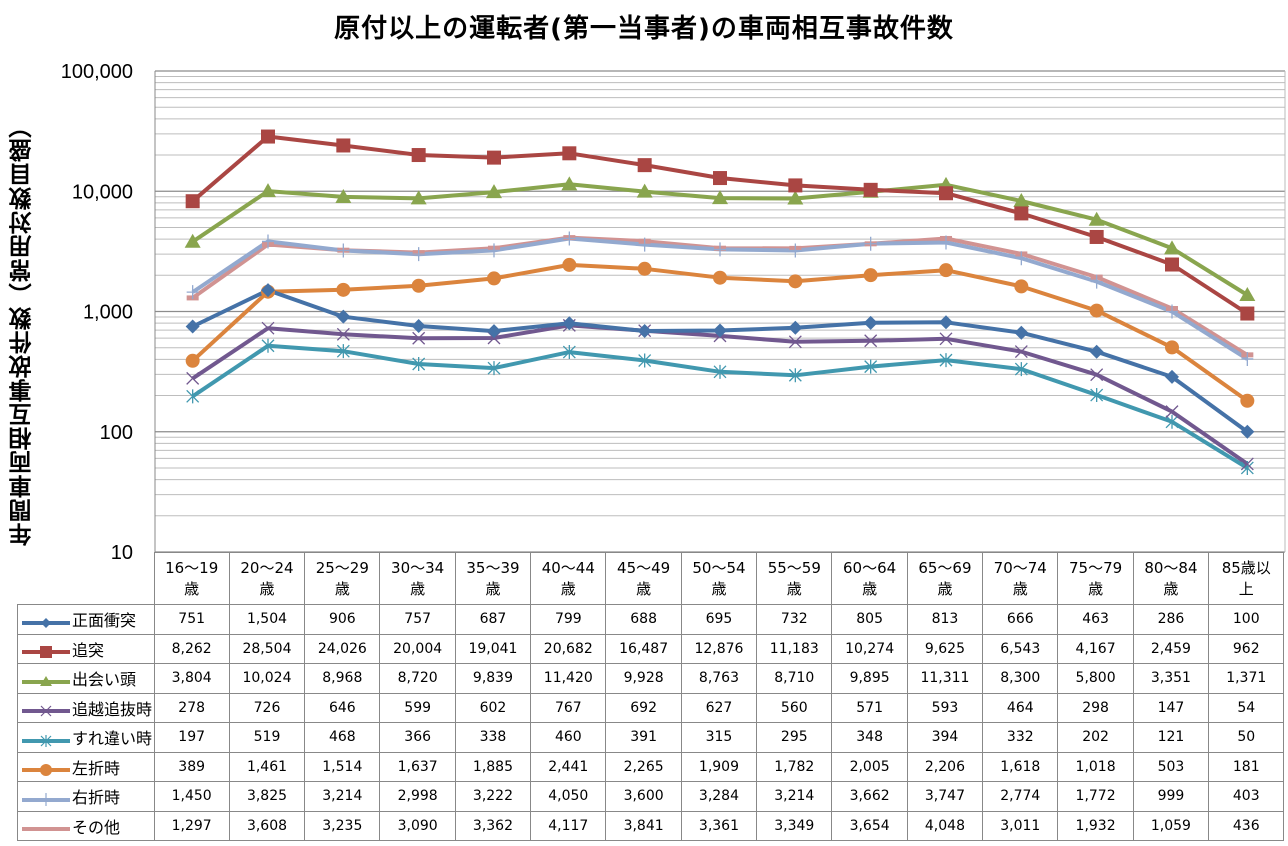 The image size is (1288, 846). Describe the element at coordinates (720, 298) in the screenshot. I see `series-line` at that location.